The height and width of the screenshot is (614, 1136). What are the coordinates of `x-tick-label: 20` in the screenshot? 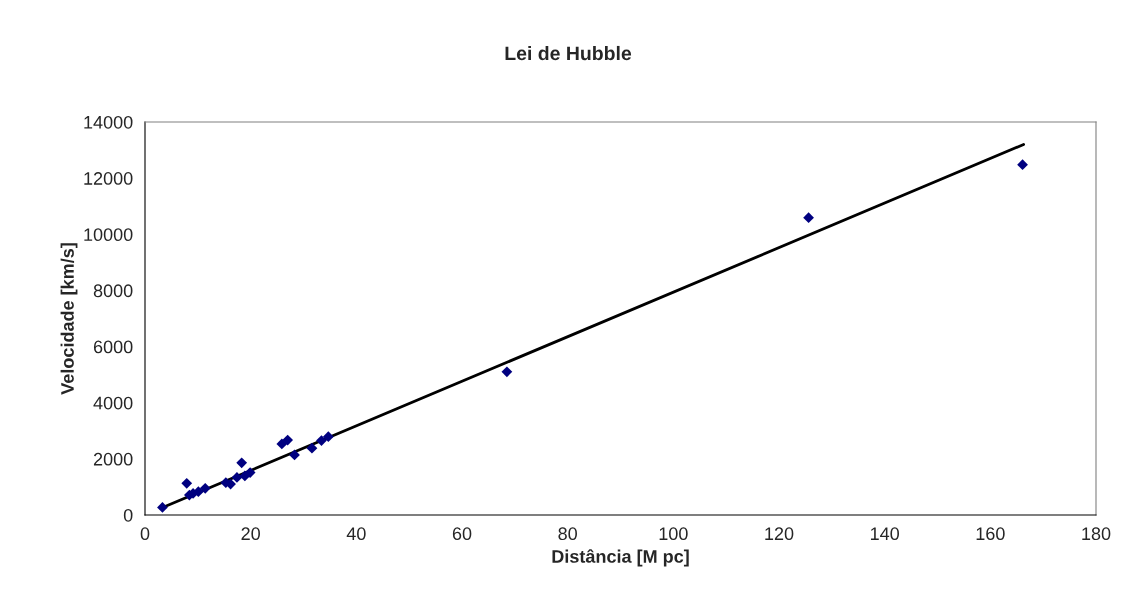 It's located at (250, 534).